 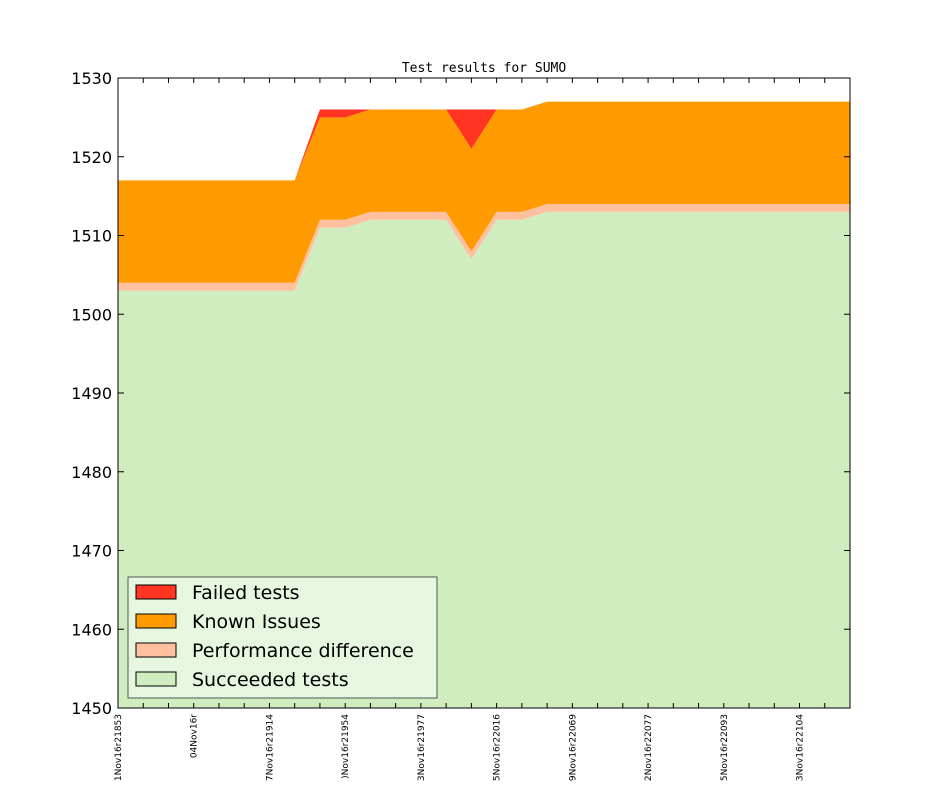 What do you see at coordinates (725, 747) in the screenshot?
I see `x-tick-label: 5Nov16r22093` at bounding box center [725, 747].